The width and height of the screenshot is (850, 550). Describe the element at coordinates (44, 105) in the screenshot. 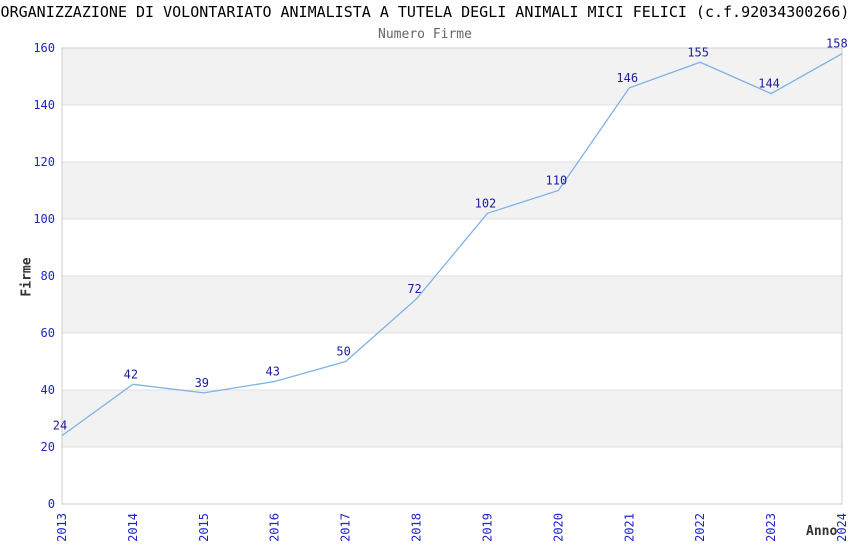

I see `y-tick-label: 140` at that location.